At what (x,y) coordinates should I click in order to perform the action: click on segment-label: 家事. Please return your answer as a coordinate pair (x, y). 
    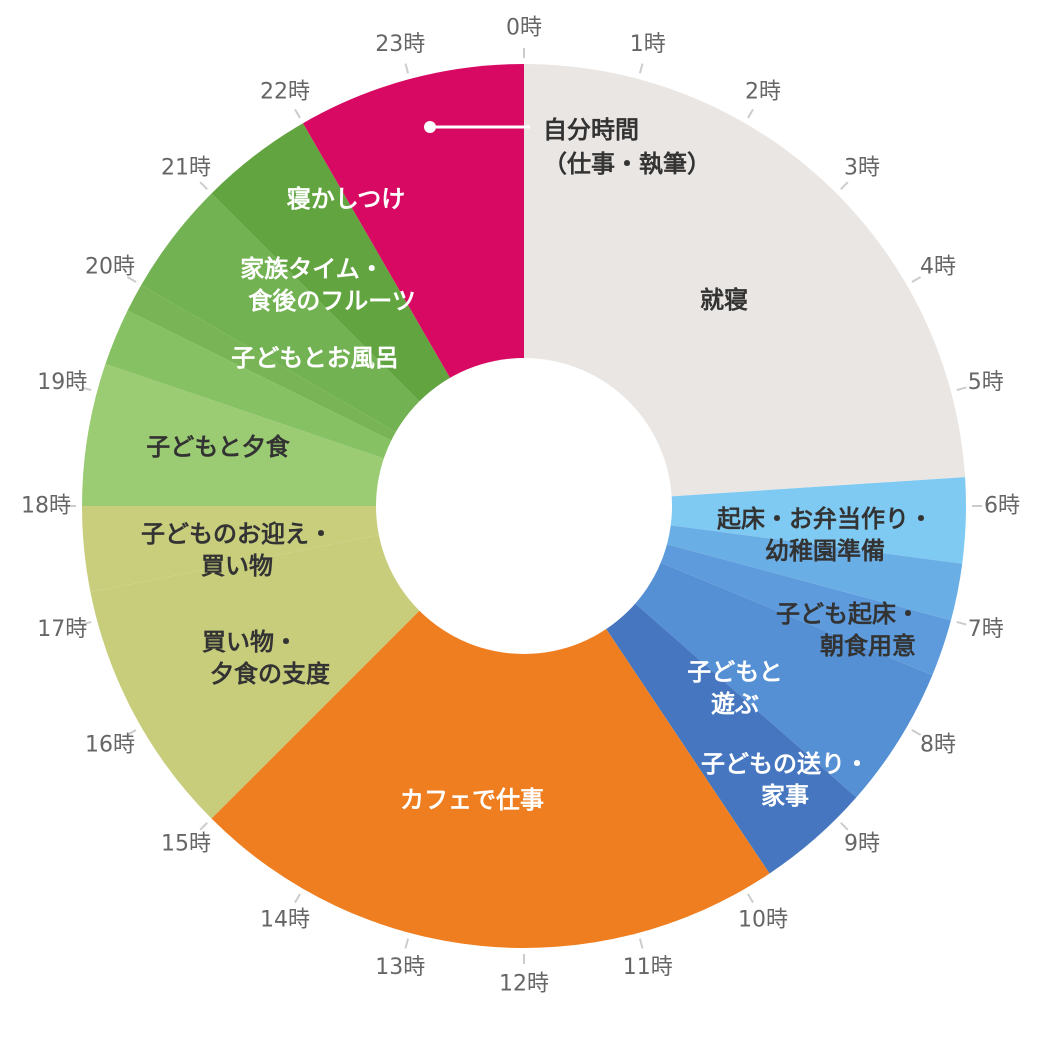
    Looking at the image, I should click on (785, 796).